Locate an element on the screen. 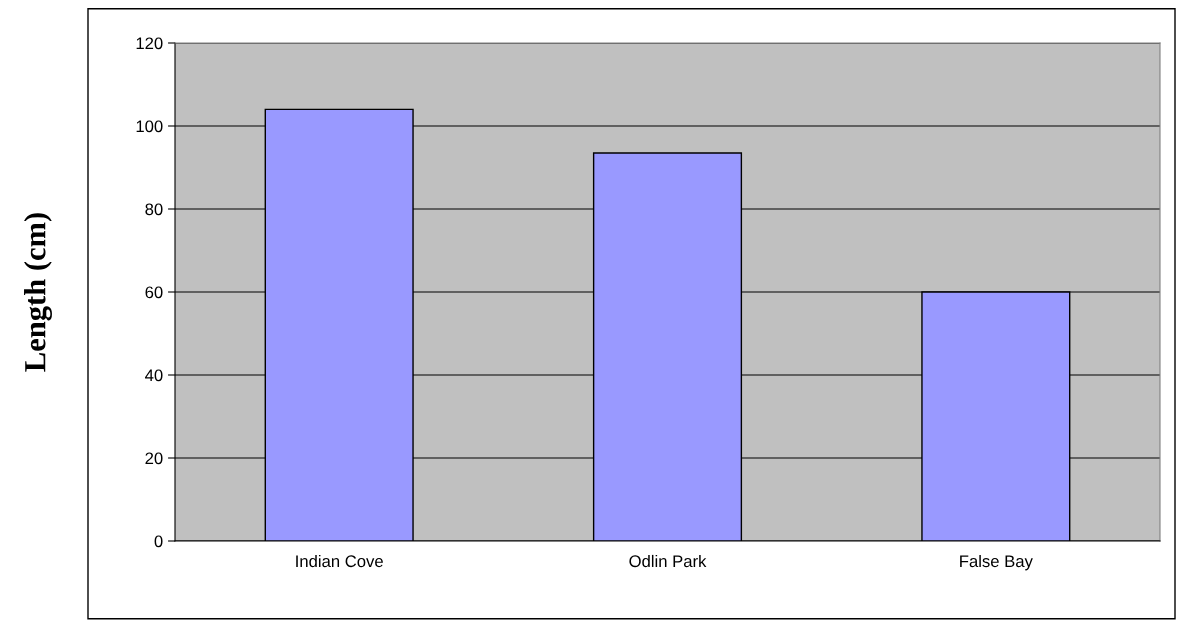 The width and height of the screenshot is (1178, 620). x-tick-label: Odlin Park is located at coordinates (668, 561).